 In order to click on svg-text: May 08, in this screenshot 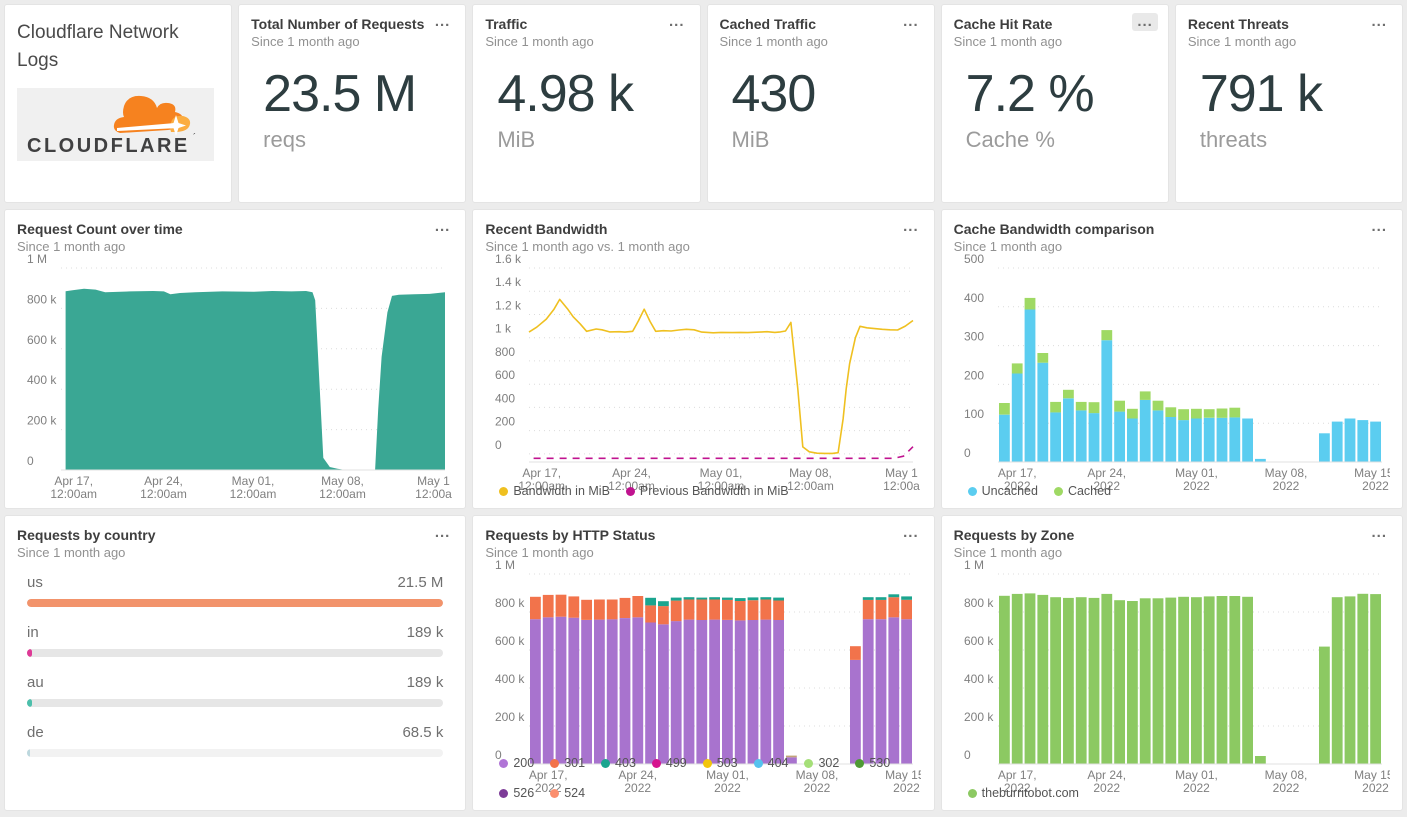, I will do `click(342, 481)`.